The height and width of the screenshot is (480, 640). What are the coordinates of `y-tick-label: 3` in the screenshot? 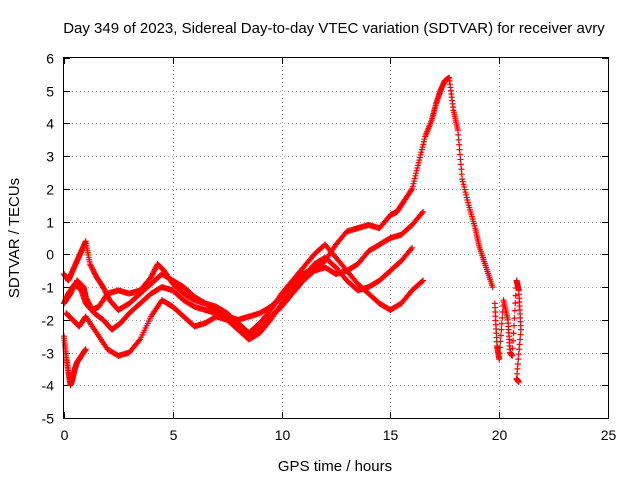 It's located at (50, 157).